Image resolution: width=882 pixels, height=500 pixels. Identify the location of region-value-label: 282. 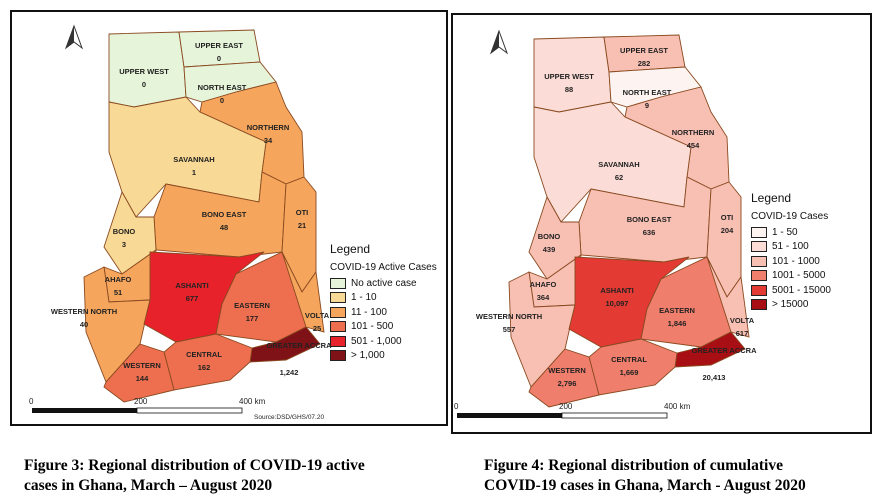
(644, 63).